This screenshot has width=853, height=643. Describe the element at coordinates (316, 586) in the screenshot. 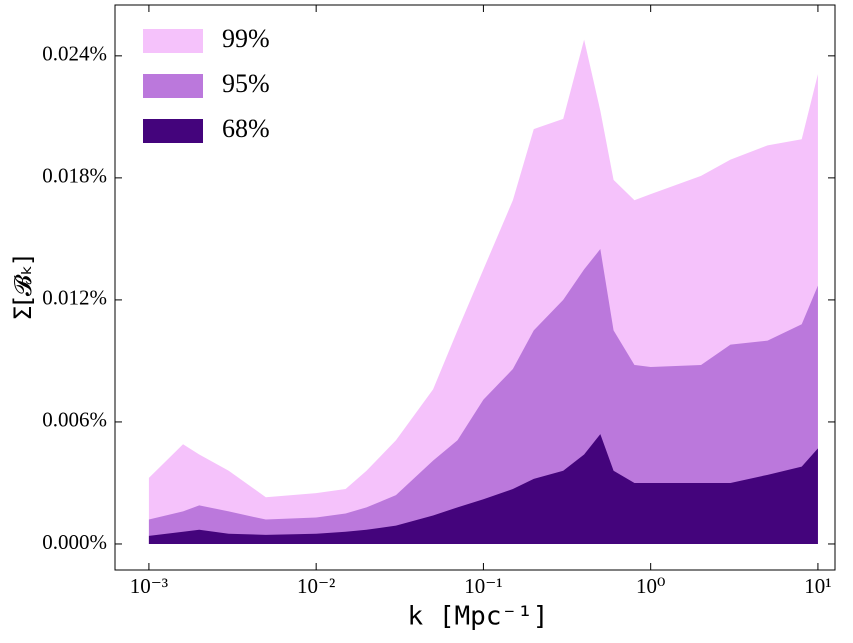

I see `x-tick-label: 10⁻²` at that location.